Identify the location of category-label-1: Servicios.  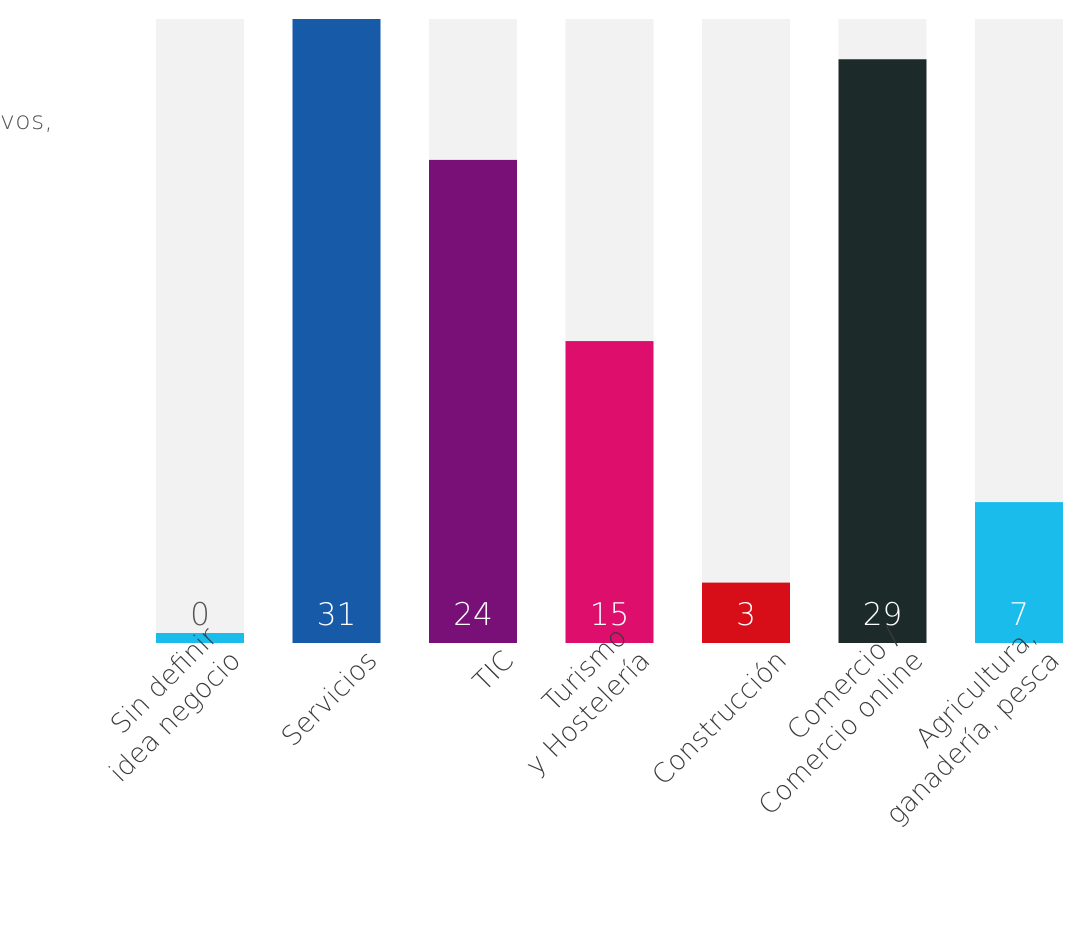
(330, 699).